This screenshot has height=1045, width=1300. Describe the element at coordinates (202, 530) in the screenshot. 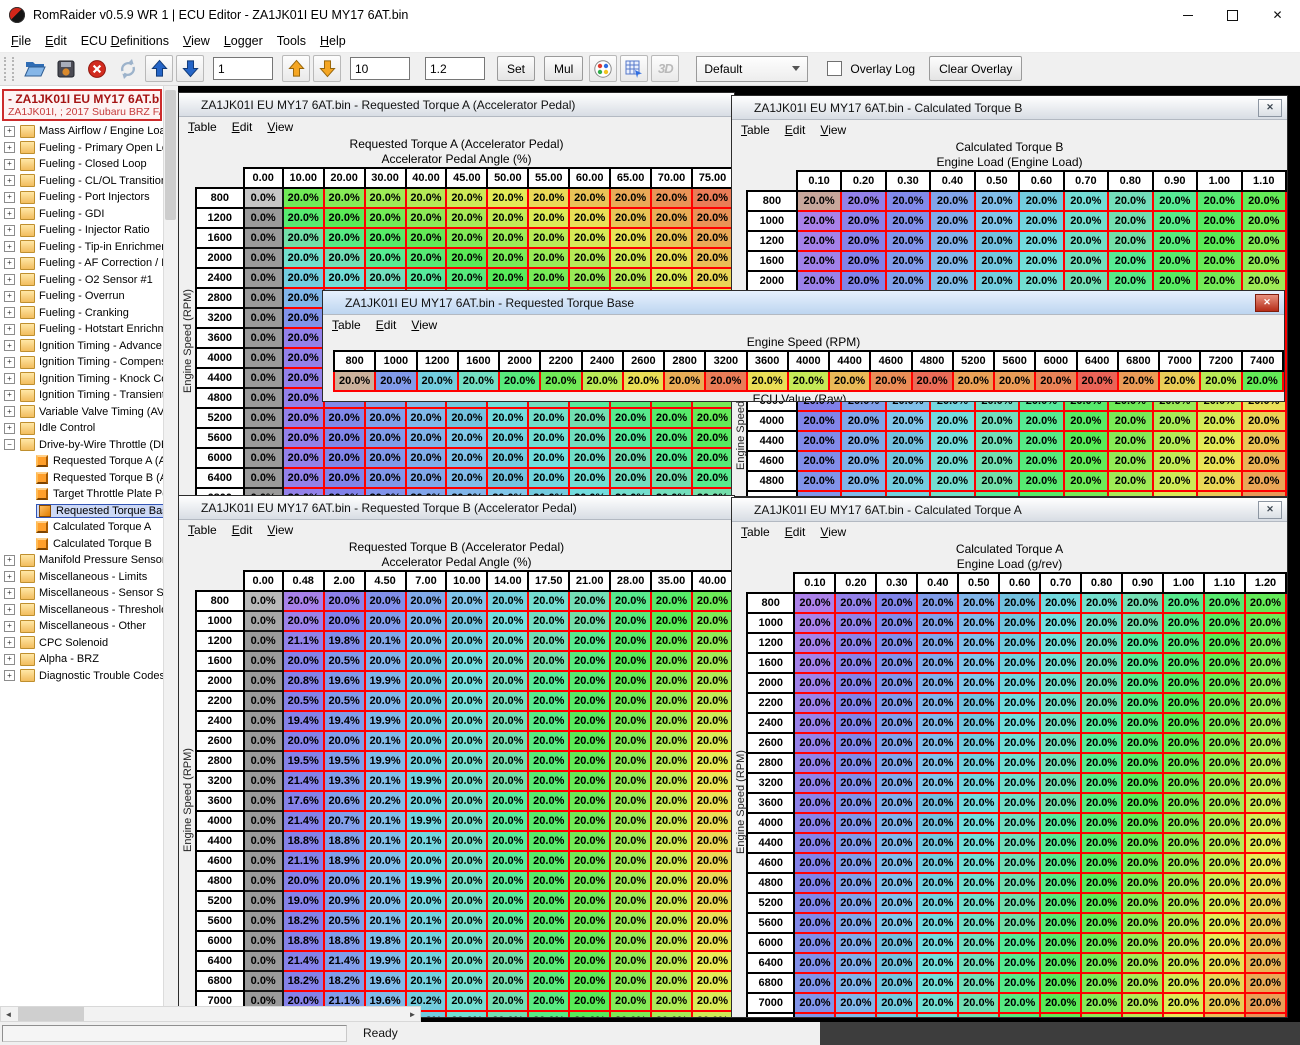

I see `menu-item-table: Table` at that location.